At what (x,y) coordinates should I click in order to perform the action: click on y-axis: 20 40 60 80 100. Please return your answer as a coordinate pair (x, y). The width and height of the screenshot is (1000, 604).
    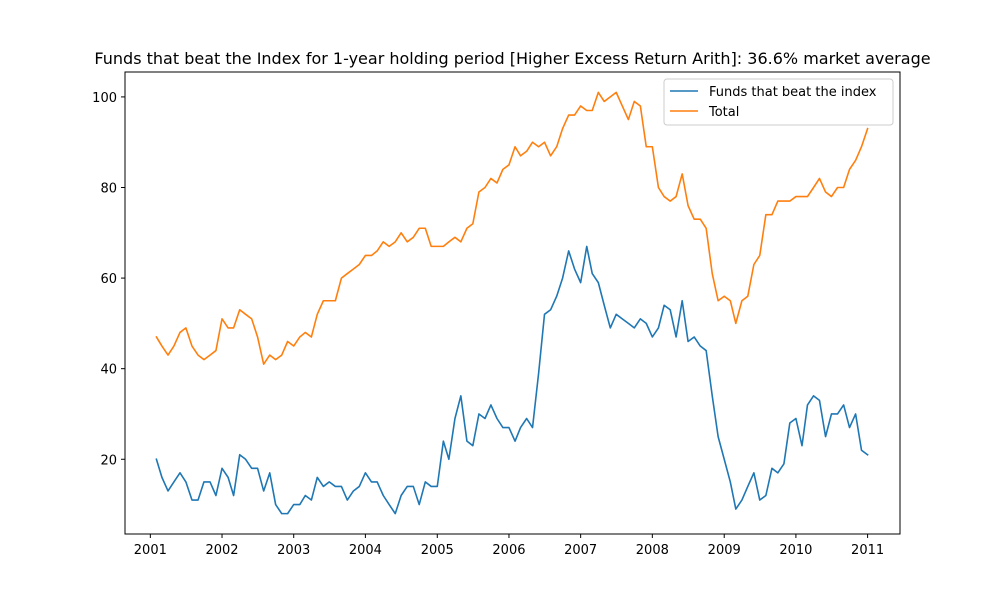
    Looking at the image, I should click on (108, 279).